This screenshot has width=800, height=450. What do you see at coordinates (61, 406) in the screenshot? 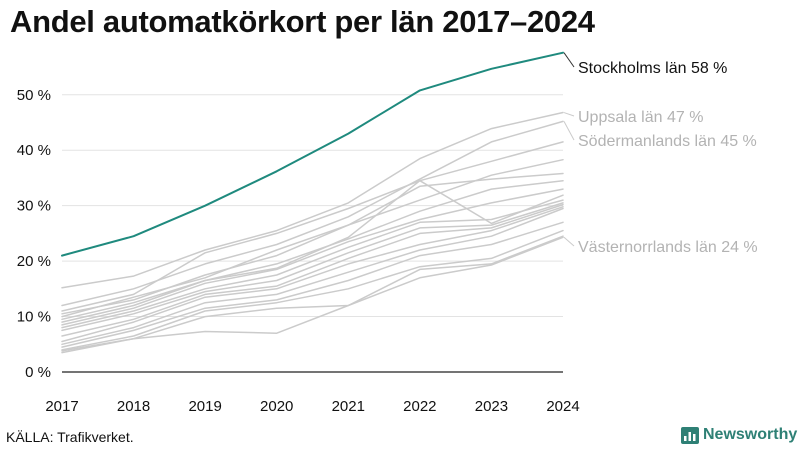
I see `x-tick-label: 2017` at bounding box center [61, 406].